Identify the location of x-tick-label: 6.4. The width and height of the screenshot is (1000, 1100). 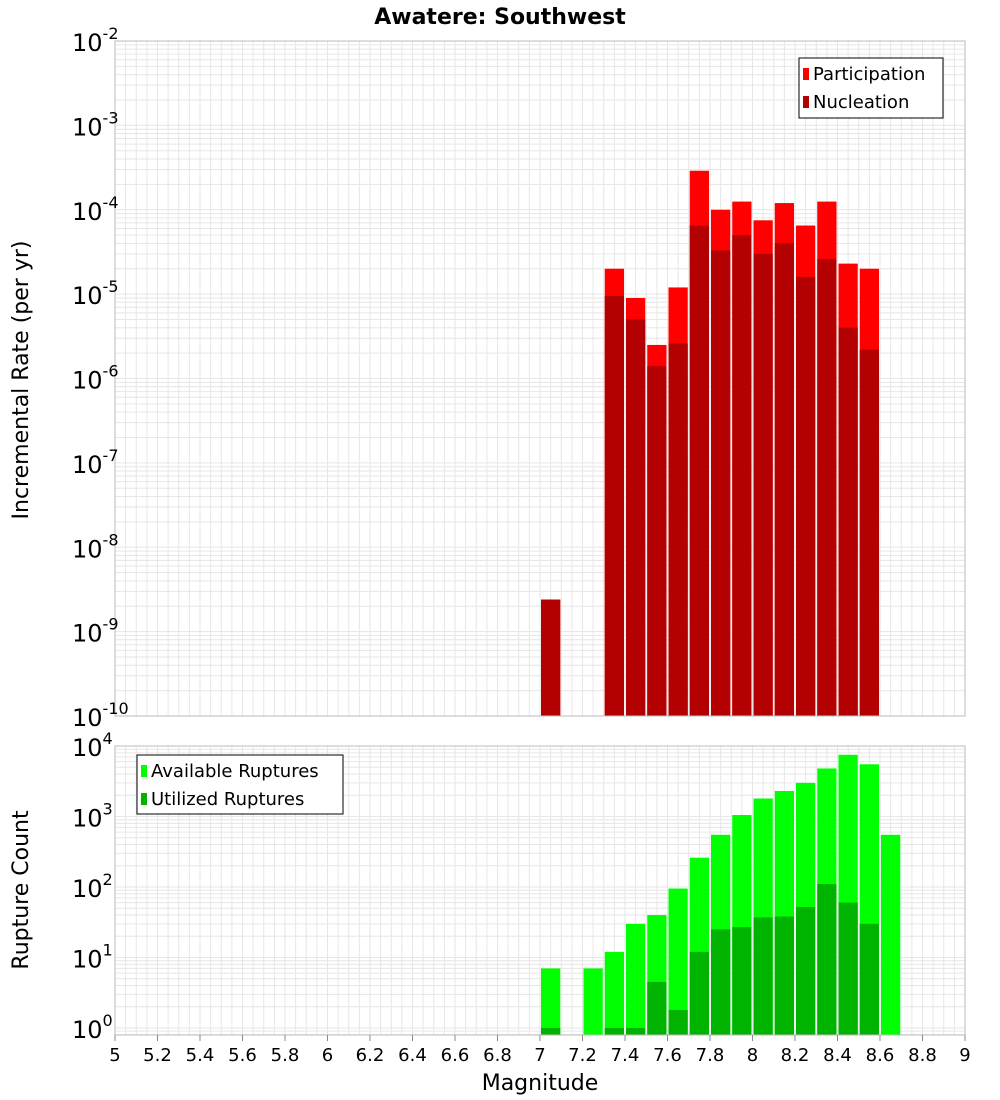
(412, 1055).